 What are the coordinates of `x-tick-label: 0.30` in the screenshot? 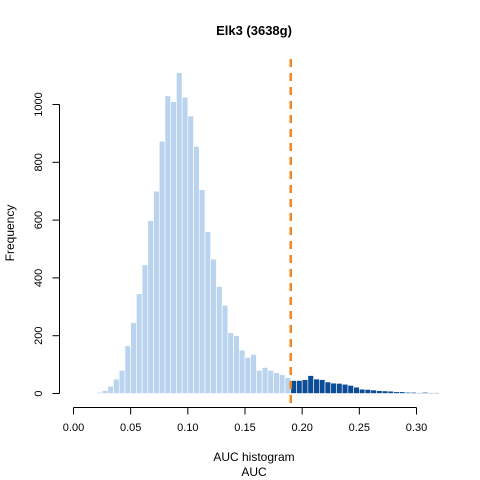 It's located at (416, 428).